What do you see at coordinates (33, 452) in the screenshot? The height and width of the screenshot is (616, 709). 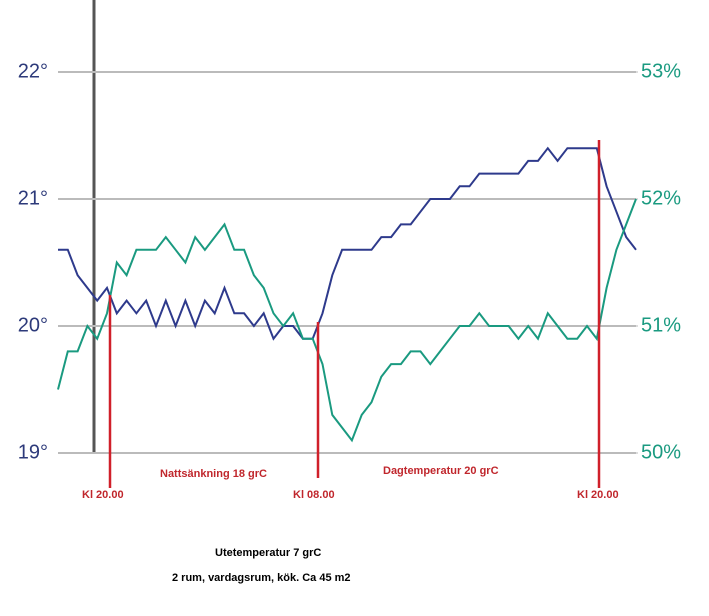 I see `y-tick-label: 19°` at bounding box center [33, 452].